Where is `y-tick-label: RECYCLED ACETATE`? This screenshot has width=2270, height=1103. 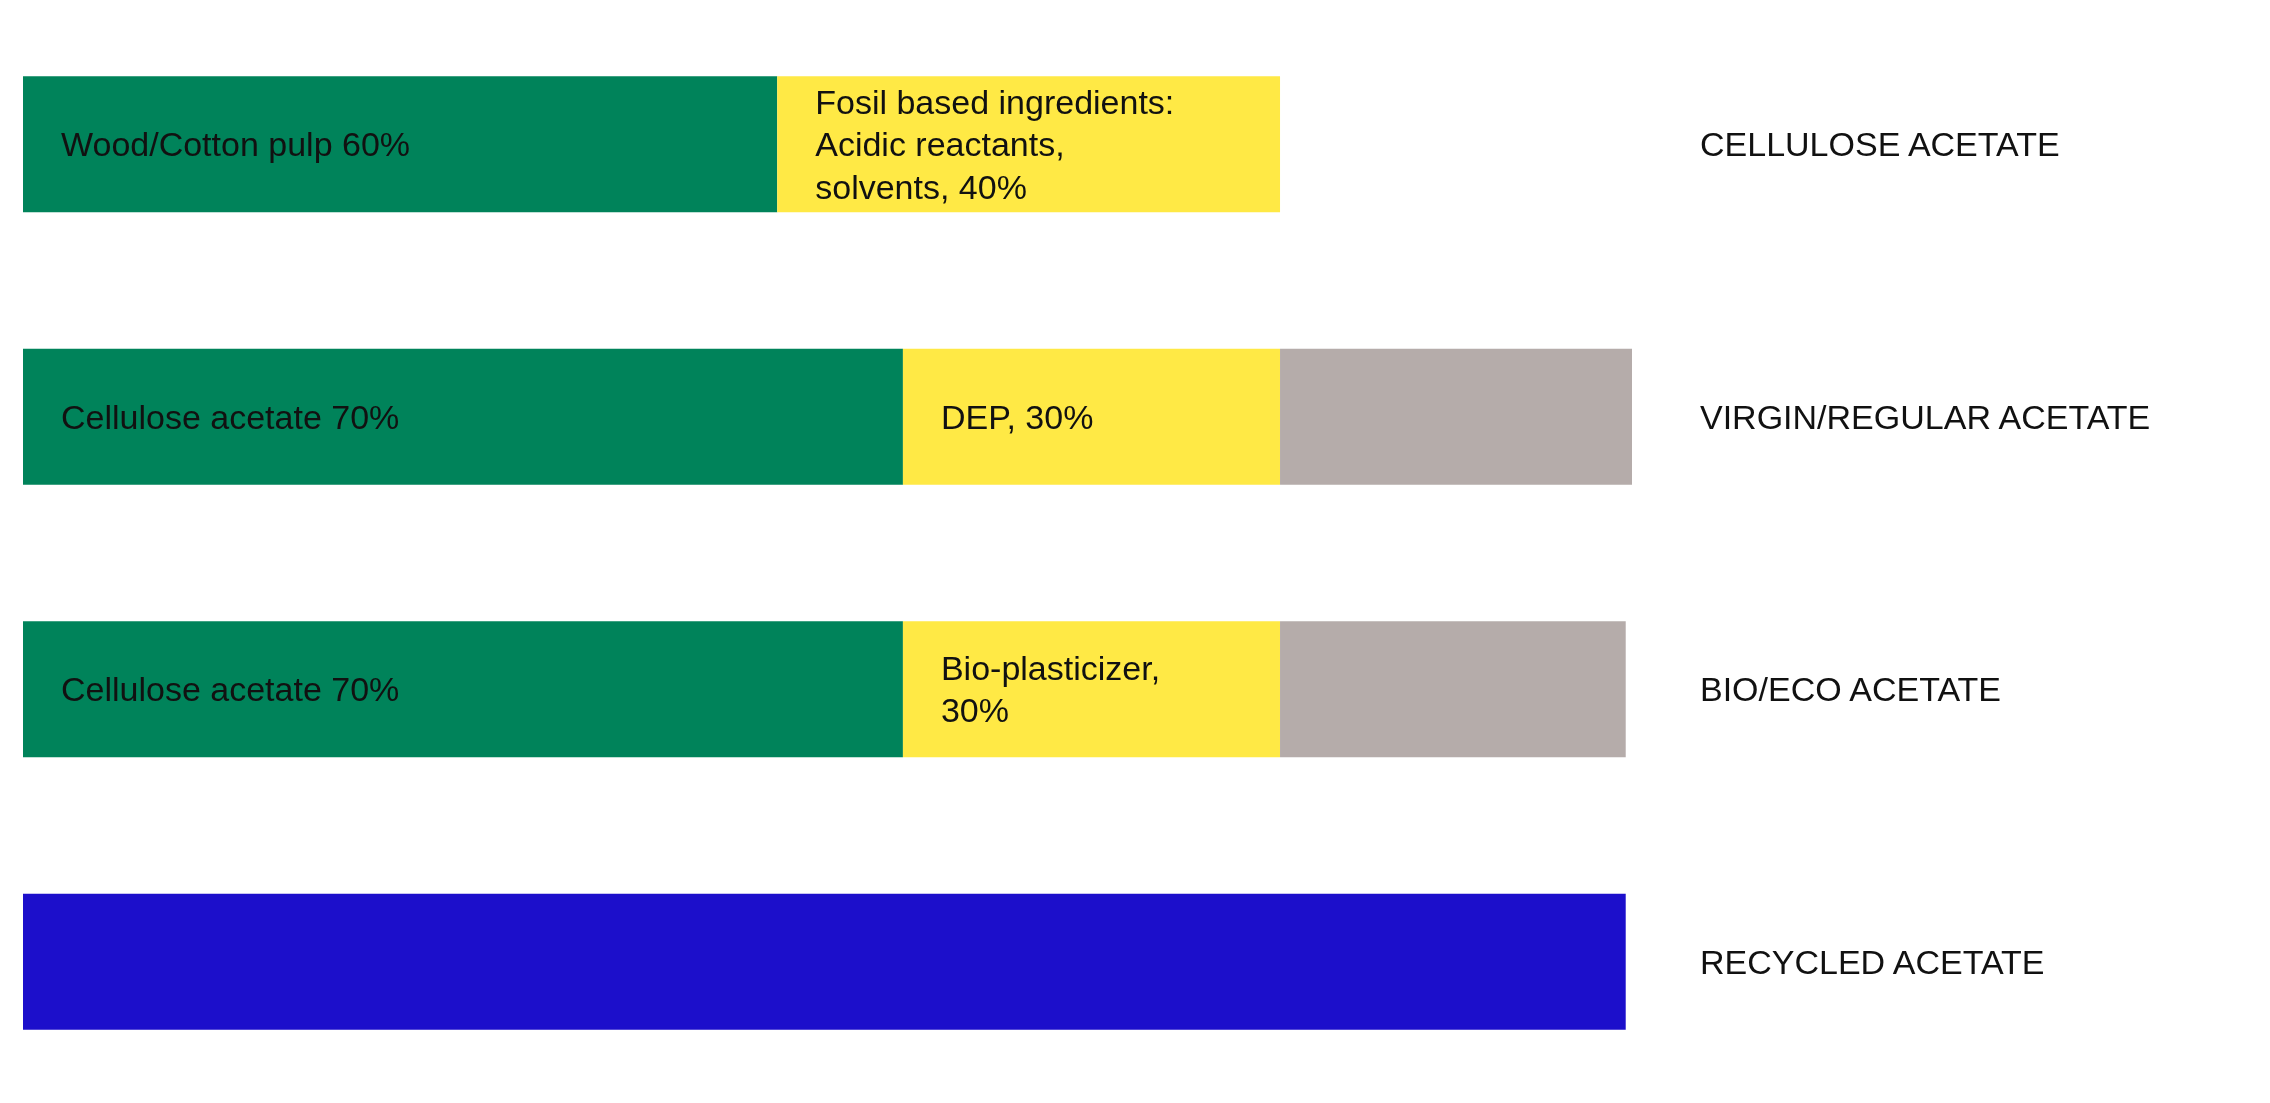 y-tick-label: RECYCLED ACETATE is located at coordinates (1872, 961).